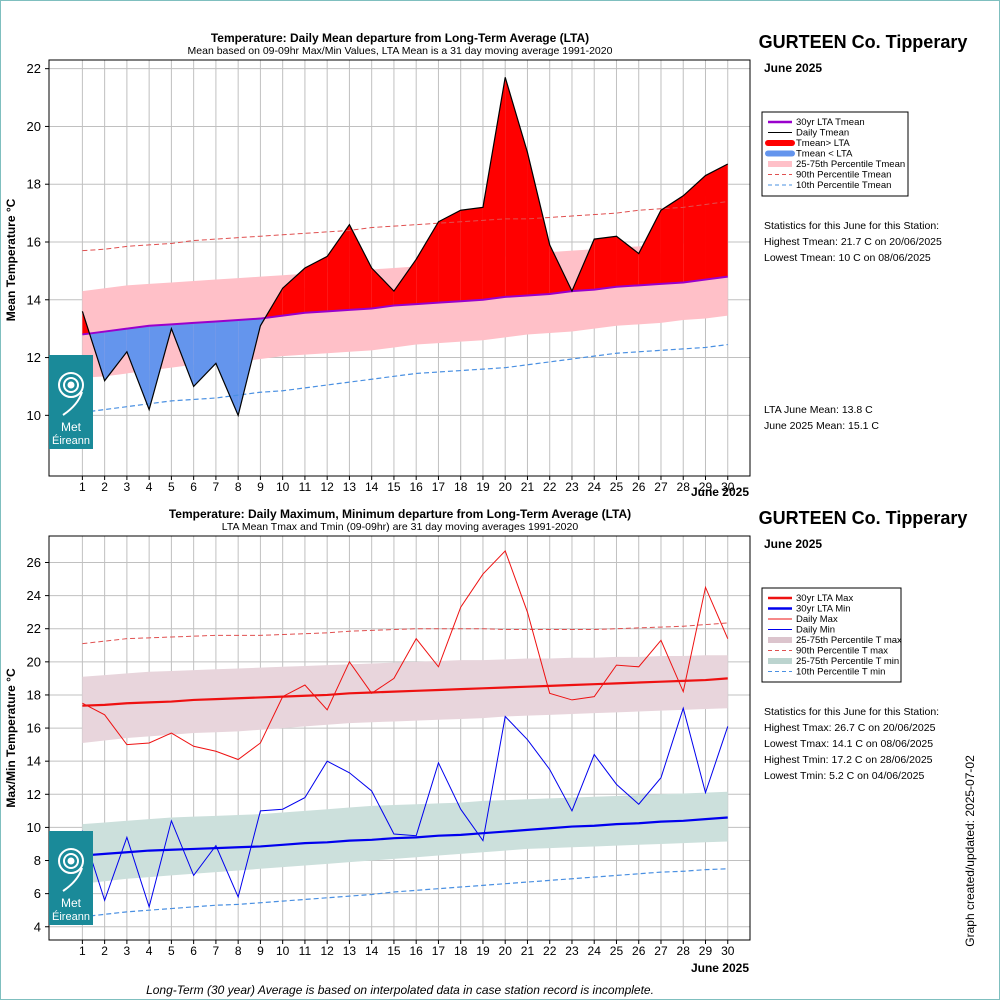 Image resolution: width=1000 pixels, height=1000 pixels. I want to click on top-y-axis-label: Mean Temperature °C, so click(11, 259).